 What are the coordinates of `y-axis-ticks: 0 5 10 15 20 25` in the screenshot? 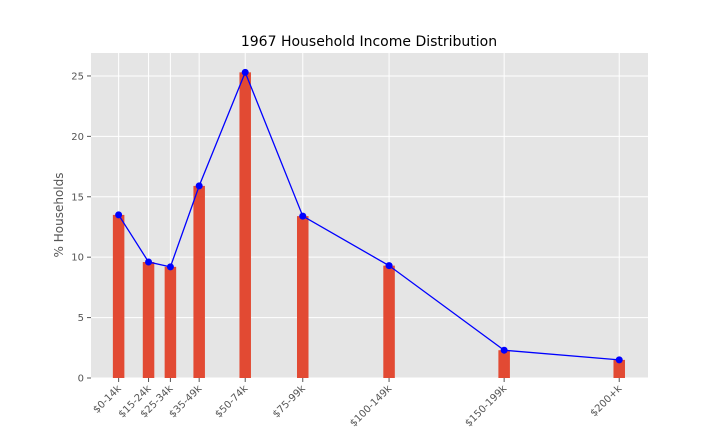 It's located at (81, 228).